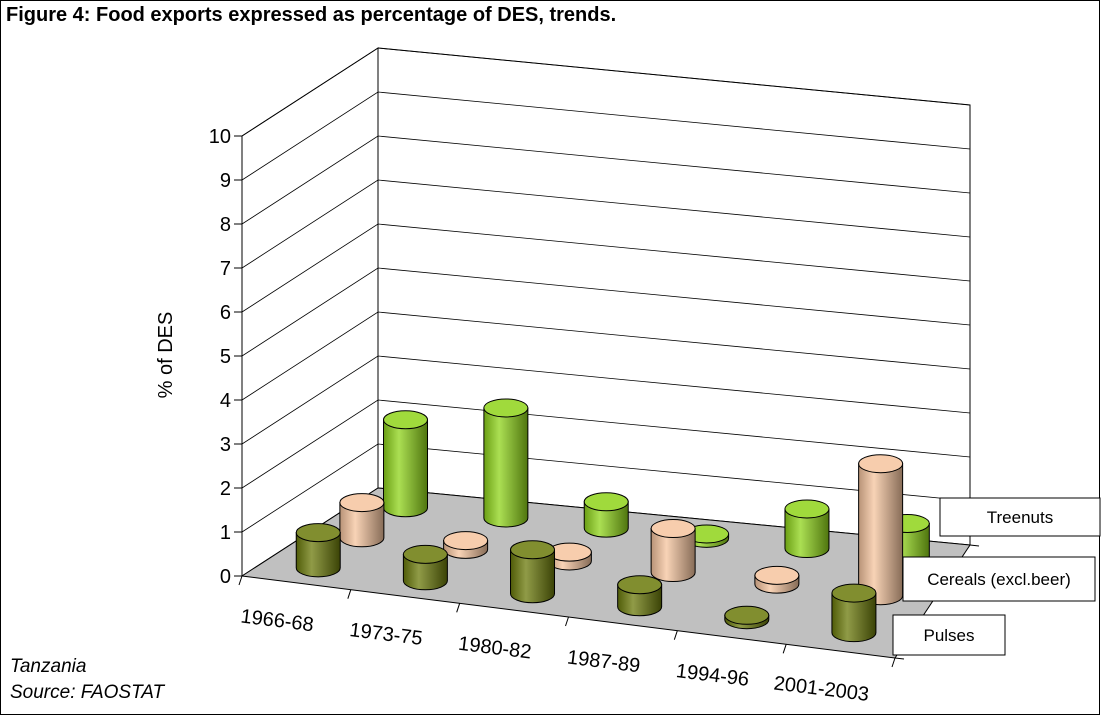 The width and height of the screenshot is (1102, 717). I want to click on legend-entry: Cereals (excl.beer), so click(999, 579).